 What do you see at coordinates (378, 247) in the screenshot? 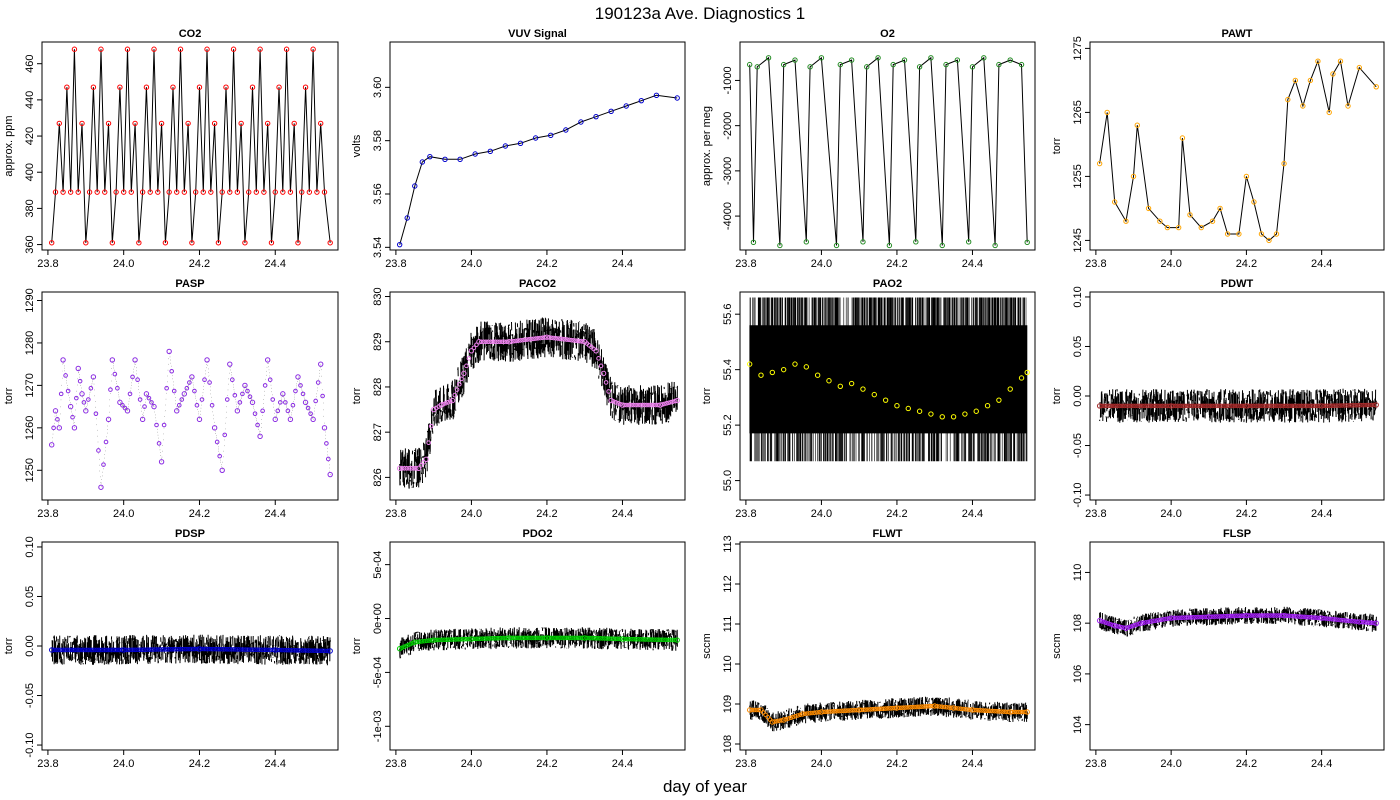
I see `y-tick-label: 3.54` at bounding box center [378, 247].